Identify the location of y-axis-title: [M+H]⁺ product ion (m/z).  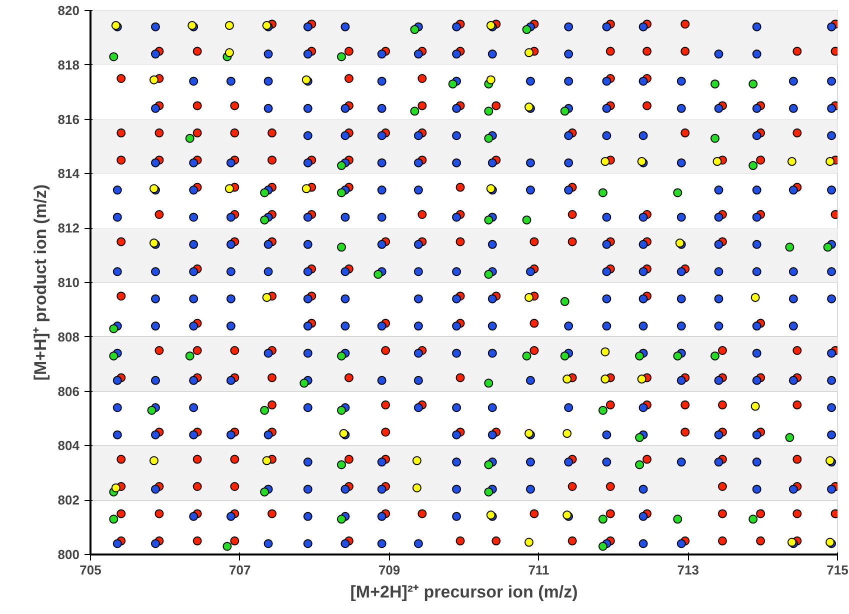
(40, 282).